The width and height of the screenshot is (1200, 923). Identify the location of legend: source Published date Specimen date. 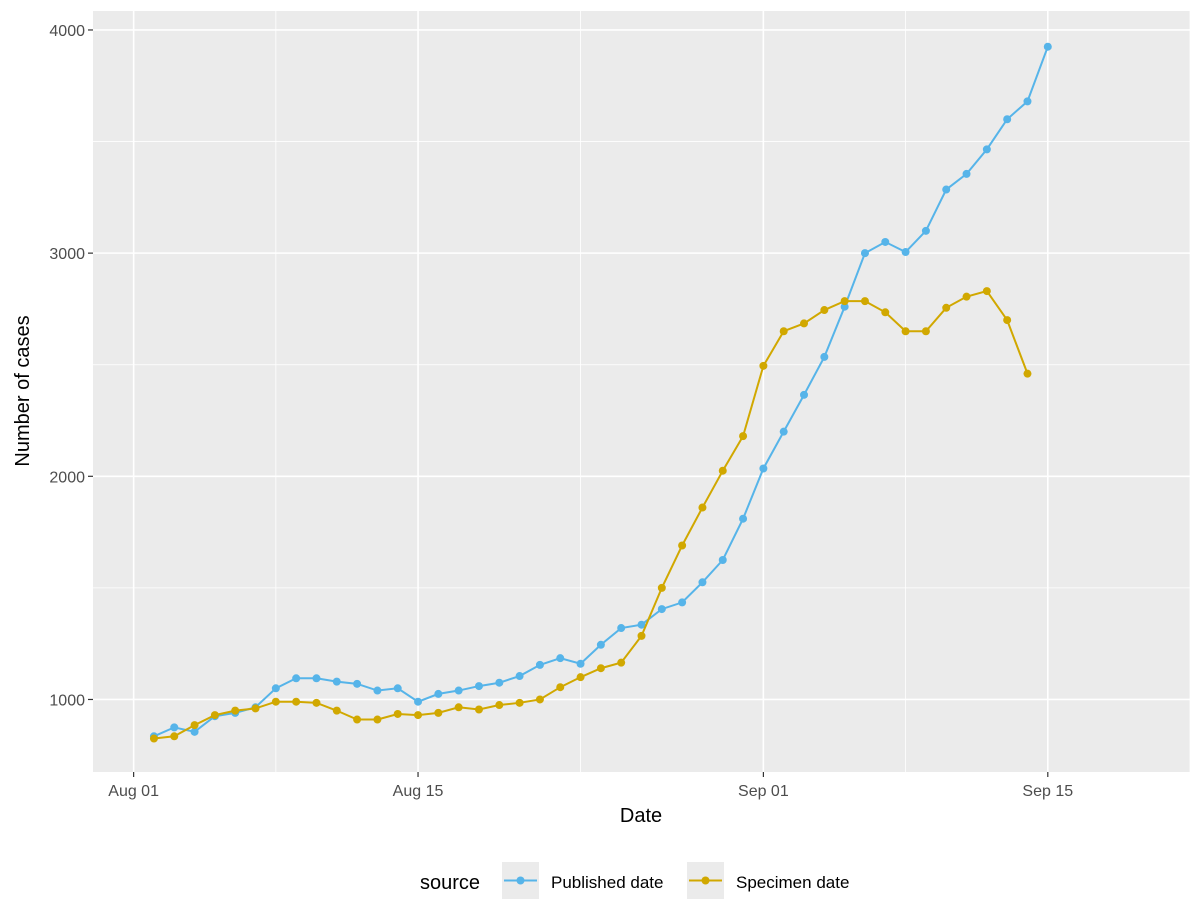
(634, 880).